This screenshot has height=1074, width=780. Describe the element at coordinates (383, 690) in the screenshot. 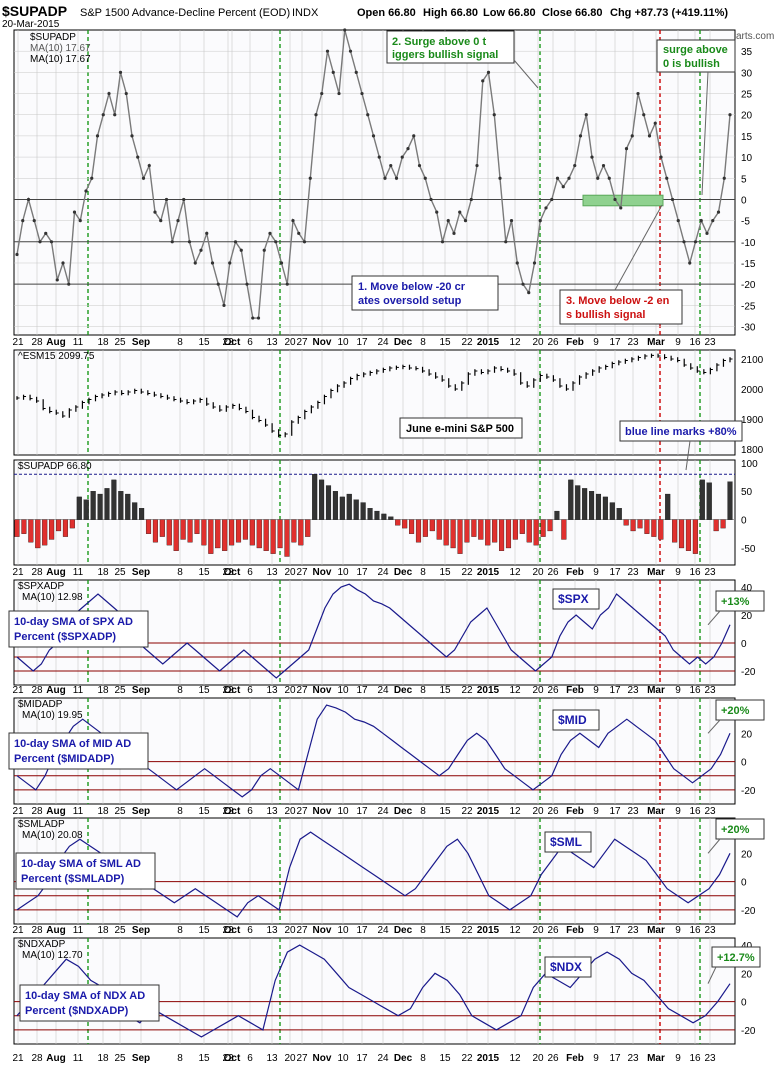

I see `x-tick-label: 24` at that location.